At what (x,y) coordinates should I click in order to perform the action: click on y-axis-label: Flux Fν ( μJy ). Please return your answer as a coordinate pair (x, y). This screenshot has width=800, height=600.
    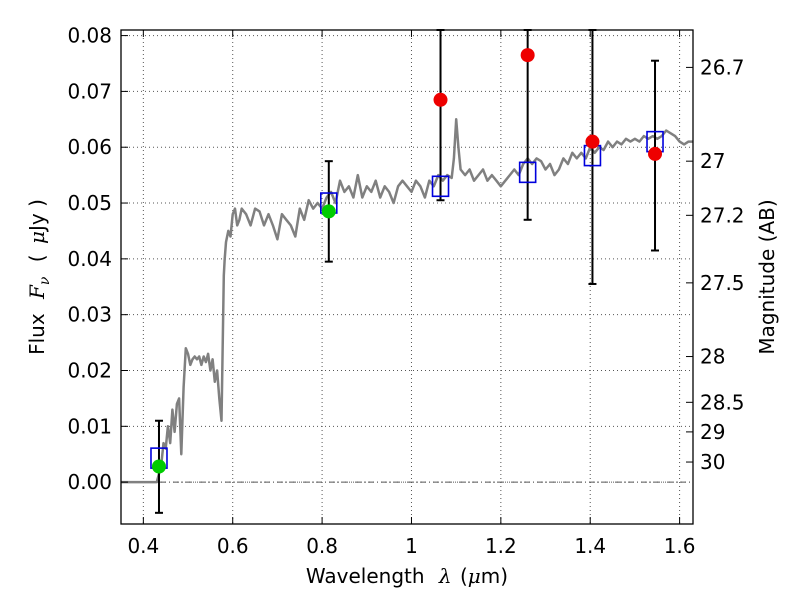
    Looking at the image, I should click on (39, 277).